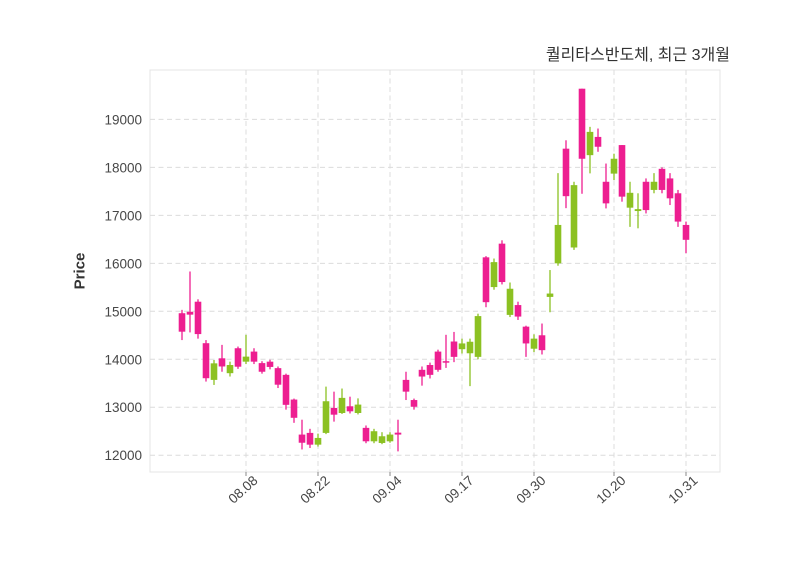  Describe the element at coordinates (123, 407) in the screenshot. I see `y-tick-label: 13000` at that location.